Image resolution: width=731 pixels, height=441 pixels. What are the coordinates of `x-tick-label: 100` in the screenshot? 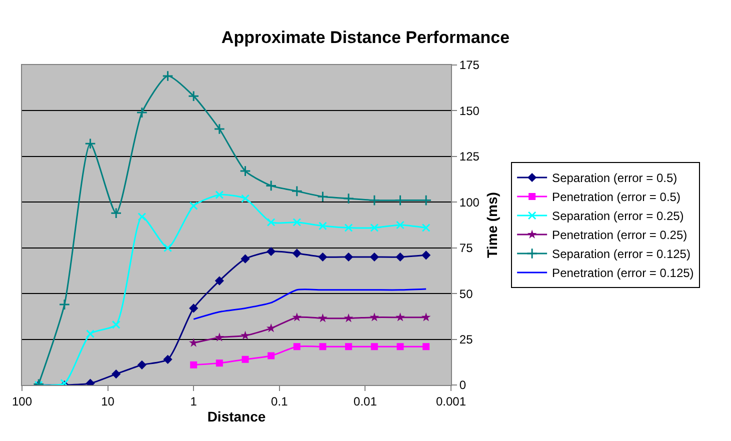 It's located at (22, 401).